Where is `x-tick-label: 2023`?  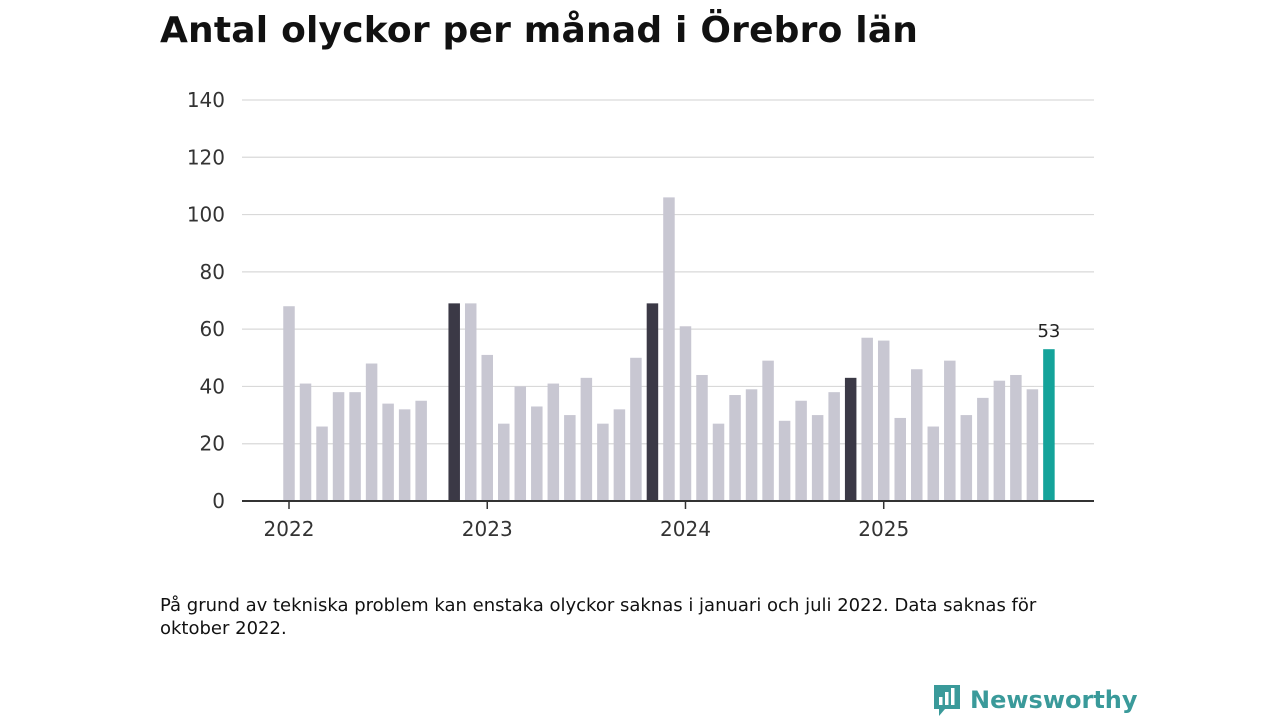 x-tick-label: 2023 is located at coordinates (487, 529).